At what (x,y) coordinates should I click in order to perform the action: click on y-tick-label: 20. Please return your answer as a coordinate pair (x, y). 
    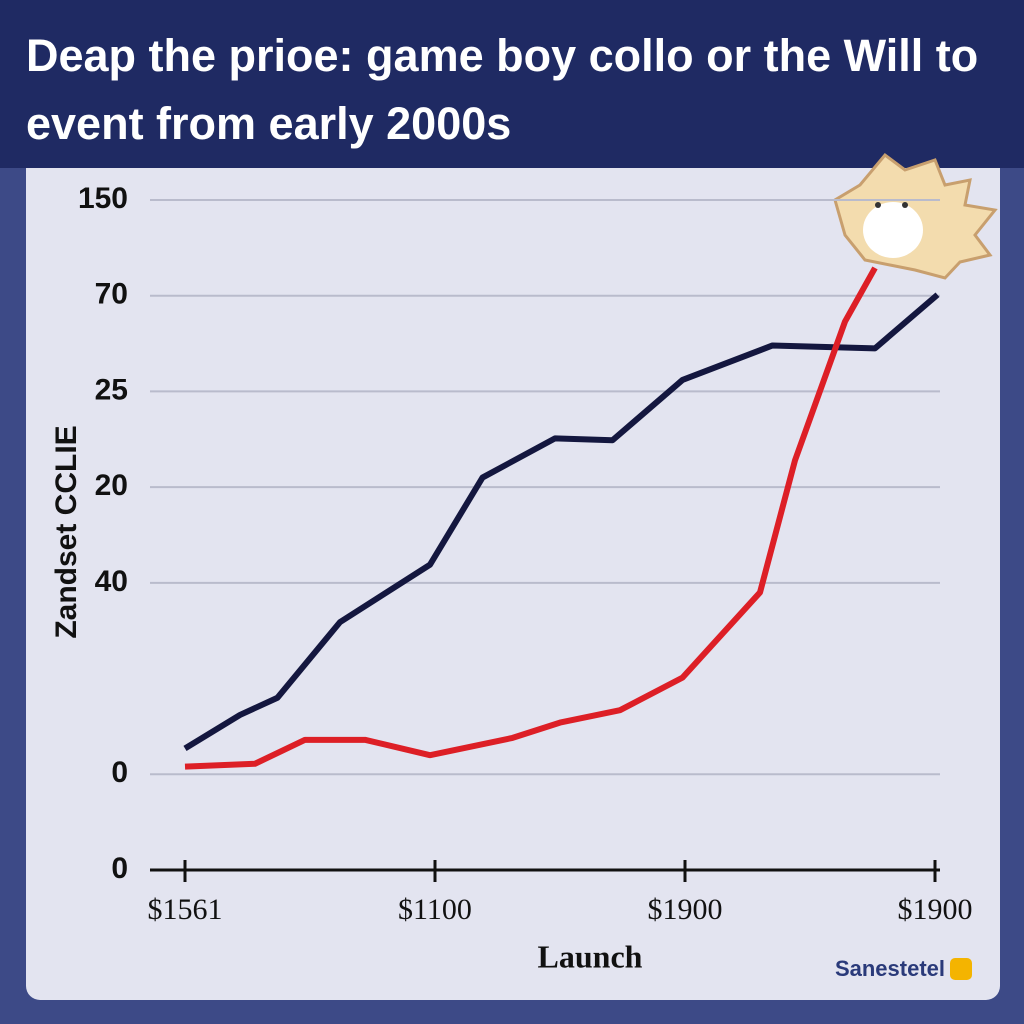
    Looking at the image, I should click on (111, 485).